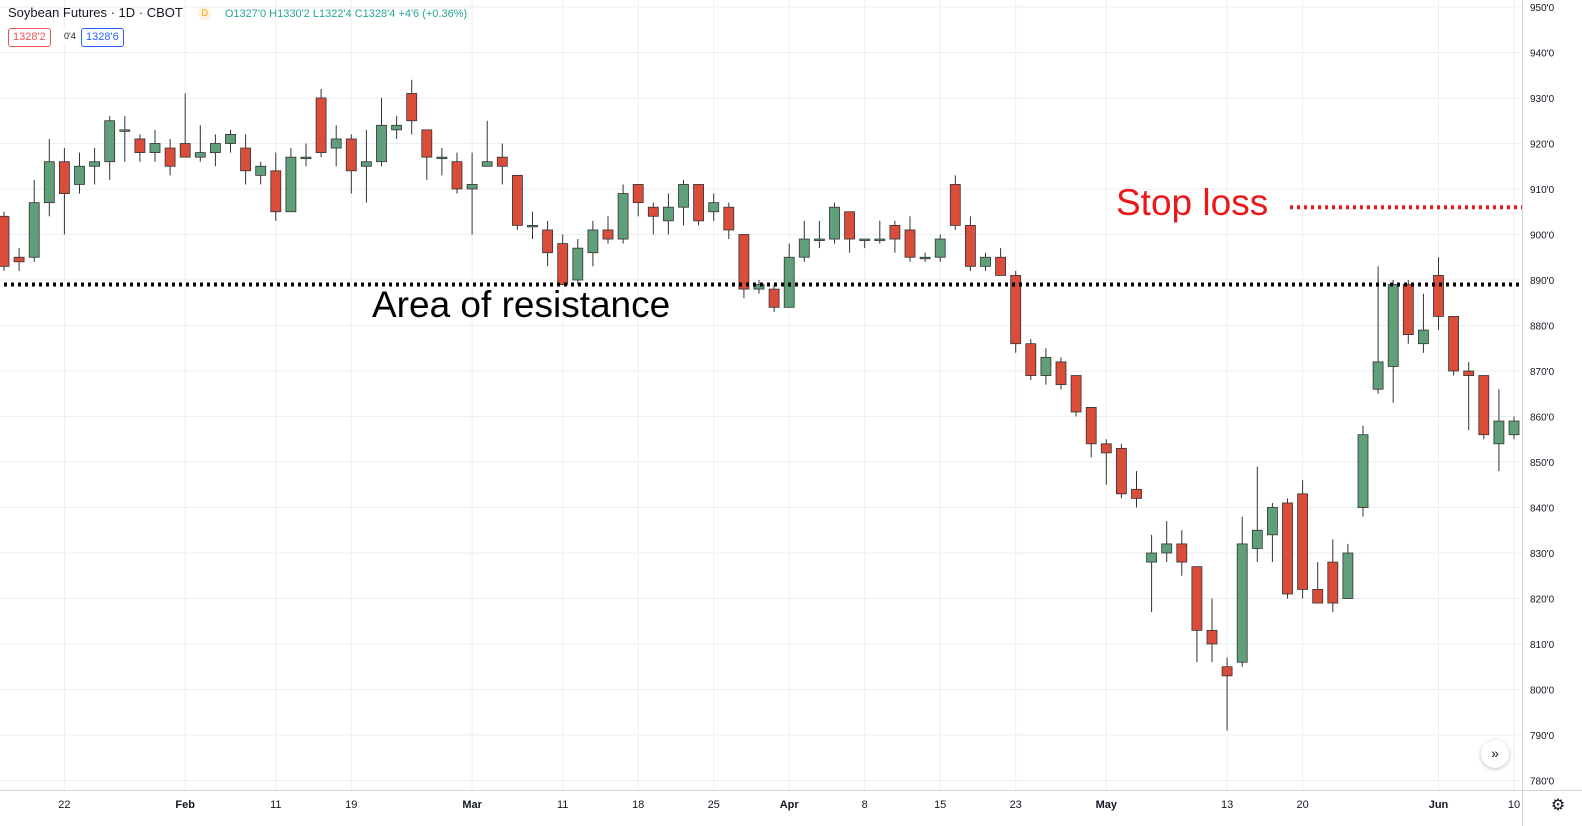 Image resolution: width=1582 pixels, height=826 pixels. Describe the element at coordinates (1542, 418) in the screenshot. I see `price-tick-label: 860'0` at that location.